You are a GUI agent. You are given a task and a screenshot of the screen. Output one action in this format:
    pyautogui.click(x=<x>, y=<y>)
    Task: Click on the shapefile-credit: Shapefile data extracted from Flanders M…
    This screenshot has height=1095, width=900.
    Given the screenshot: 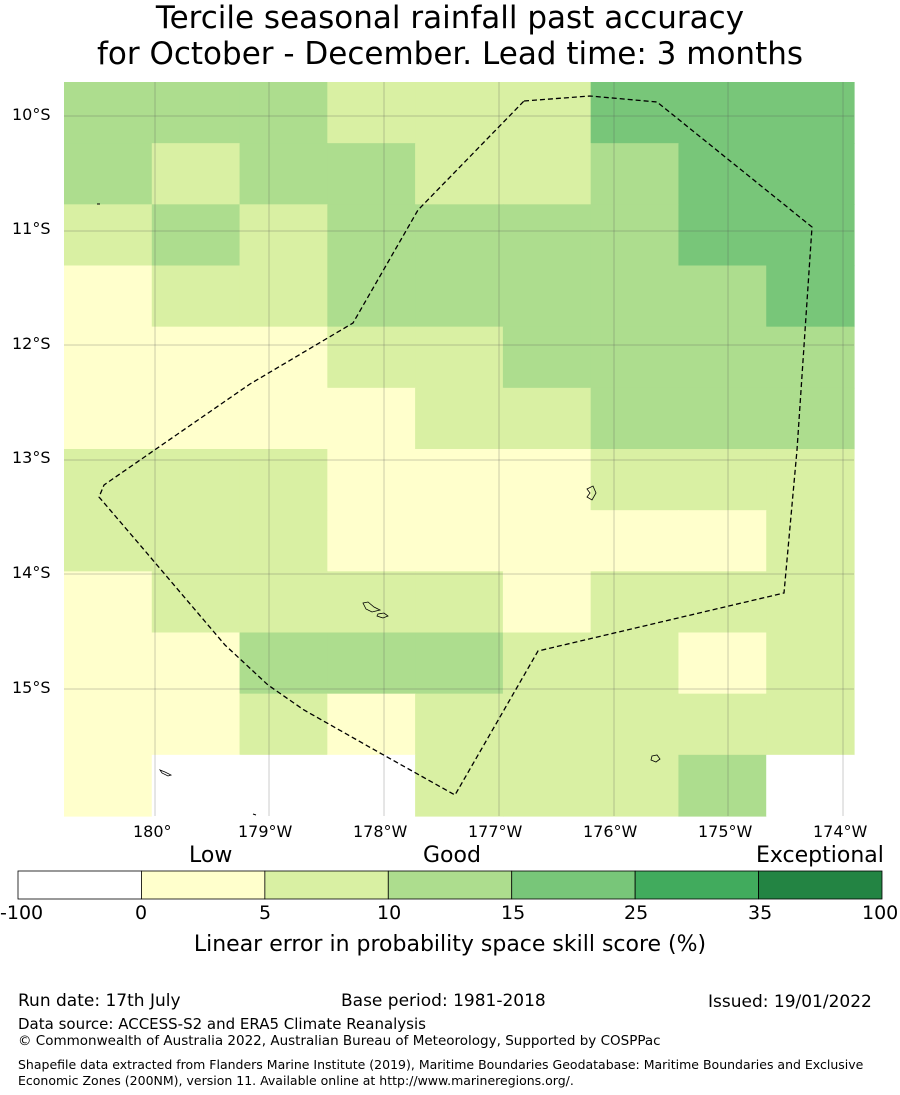 What is the action you would take?
    pyautogui.click(x=441, y=1072)
    